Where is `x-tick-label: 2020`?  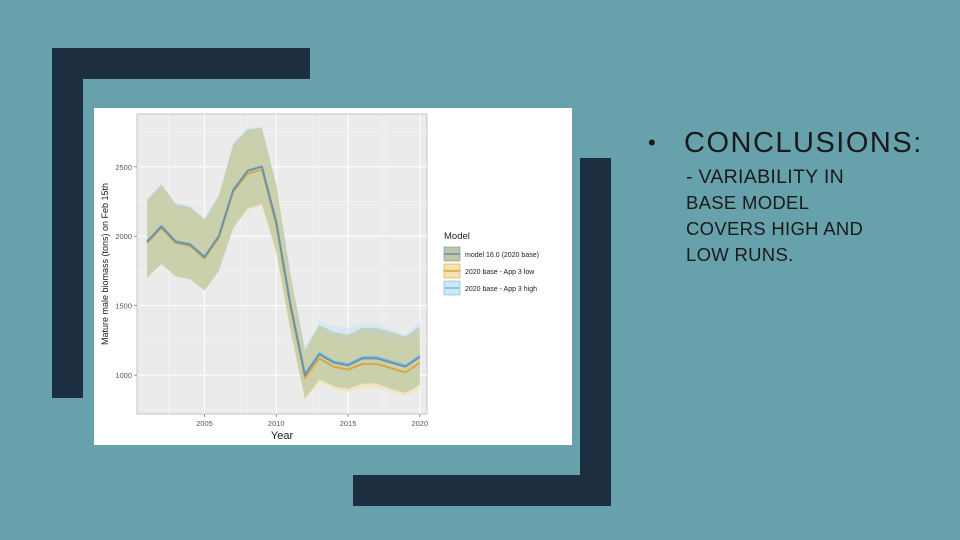 x-tick-label: 2020 is located at coordinates (419, 423).